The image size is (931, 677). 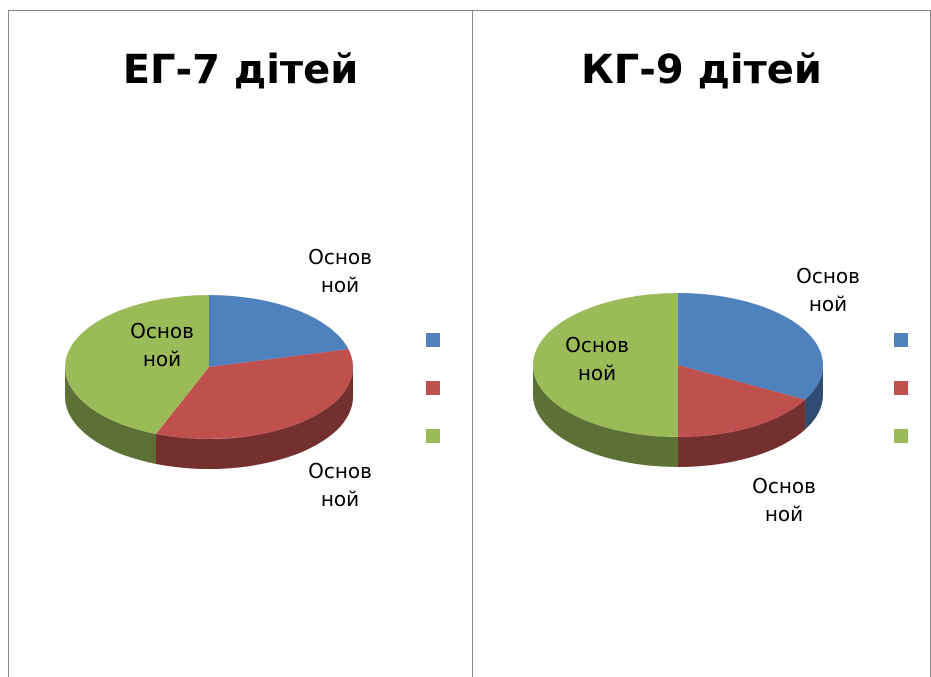 I want to click on chart-title: ЕГ-7 дітей, so click(x=240, y=70).